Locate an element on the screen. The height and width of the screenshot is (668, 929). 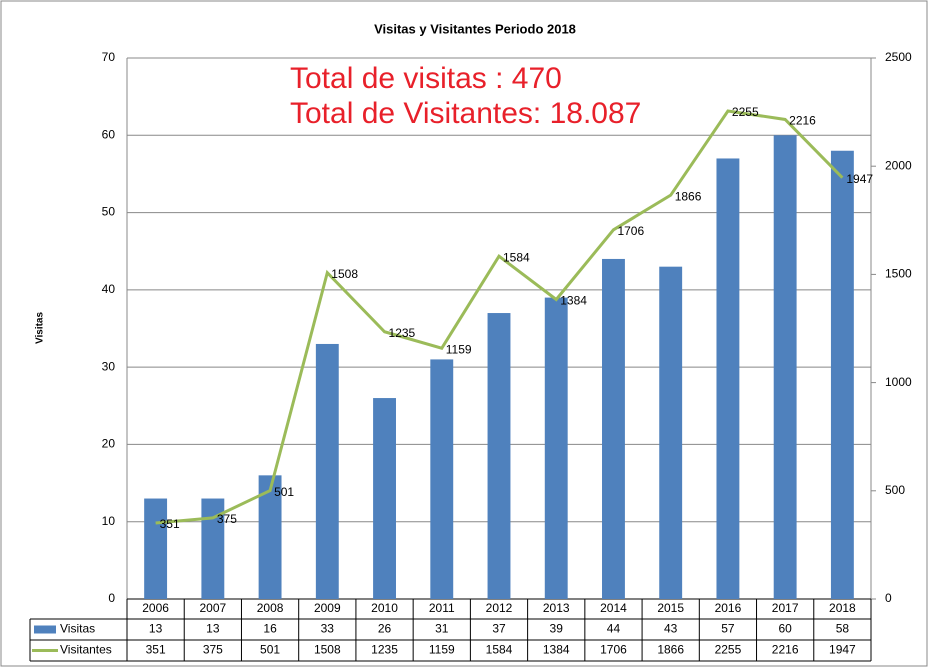
table-value: 2255 is located at coordinates (728, 650).